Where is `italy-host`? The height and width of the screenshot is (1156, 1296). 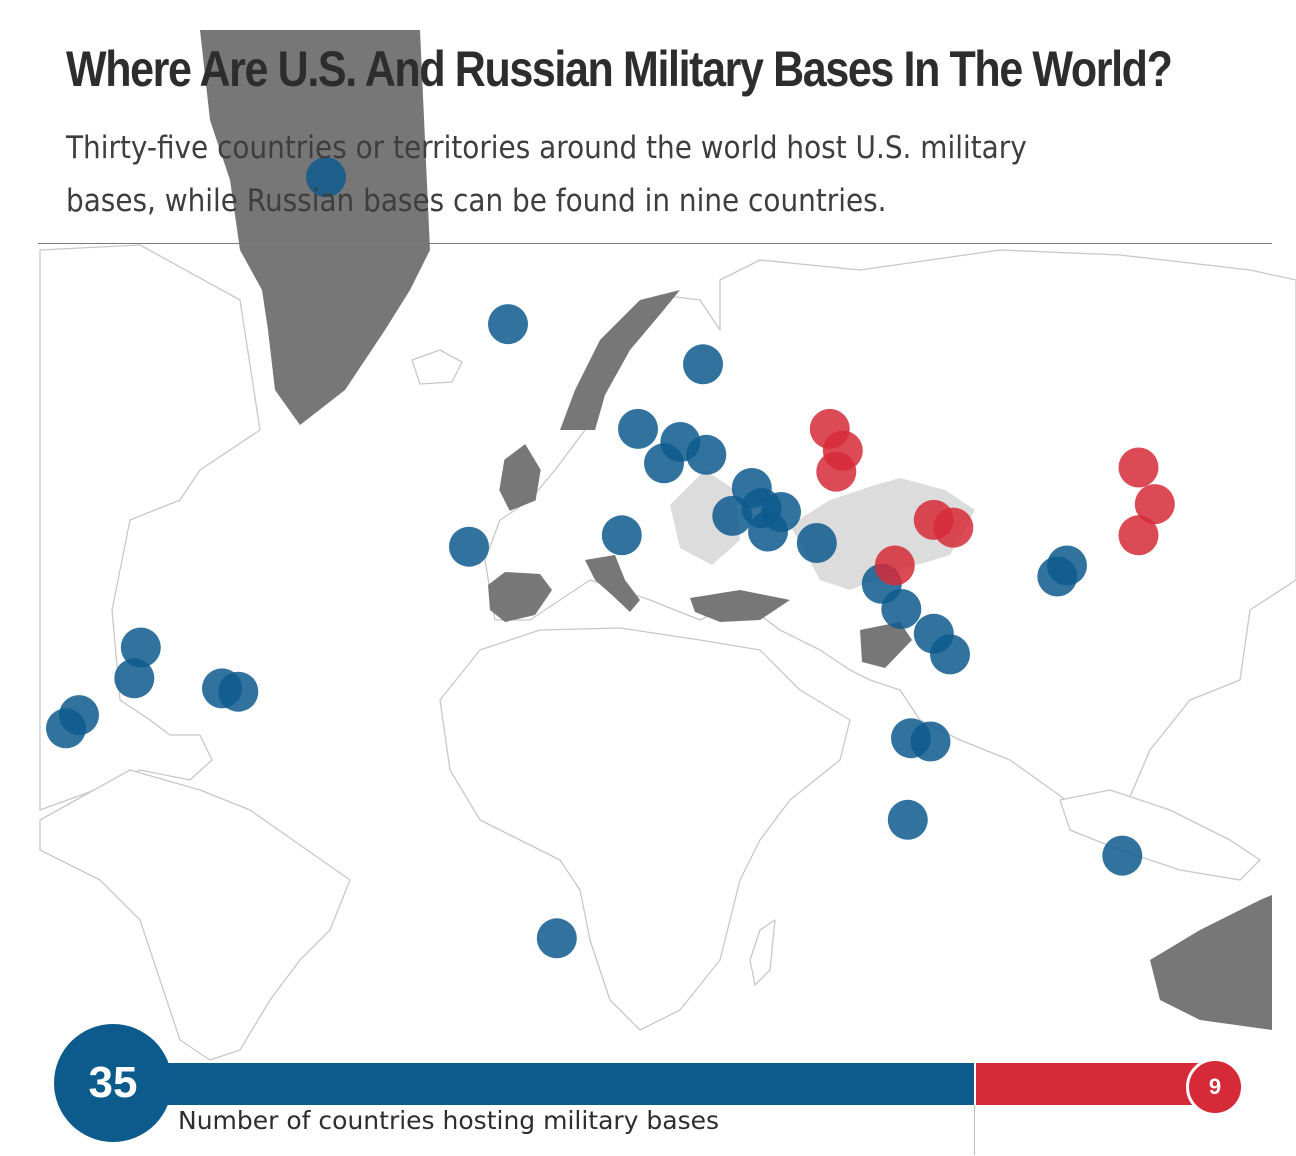
italy-host is located at coordinates (612, 583).